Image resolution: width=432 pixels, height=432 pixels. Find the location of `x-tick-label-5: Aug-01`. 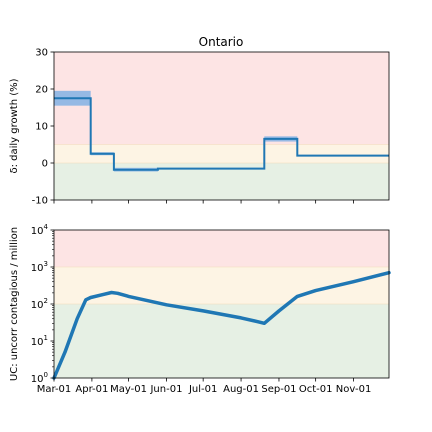

x-tick-label-5: Aug-01 is located at coordinates (241, 389).